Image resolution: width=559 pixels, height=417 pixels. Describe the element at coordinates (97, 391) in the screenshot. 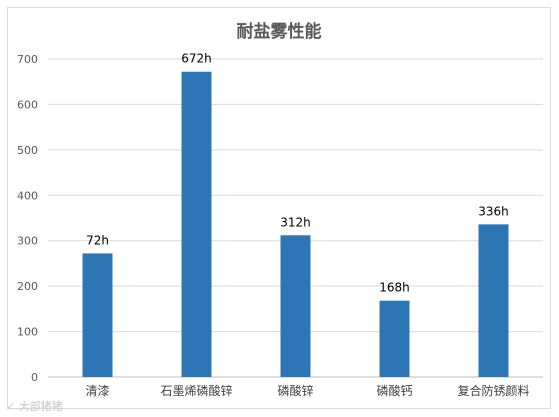

I see `x-tick-label: 清漆` at that location.